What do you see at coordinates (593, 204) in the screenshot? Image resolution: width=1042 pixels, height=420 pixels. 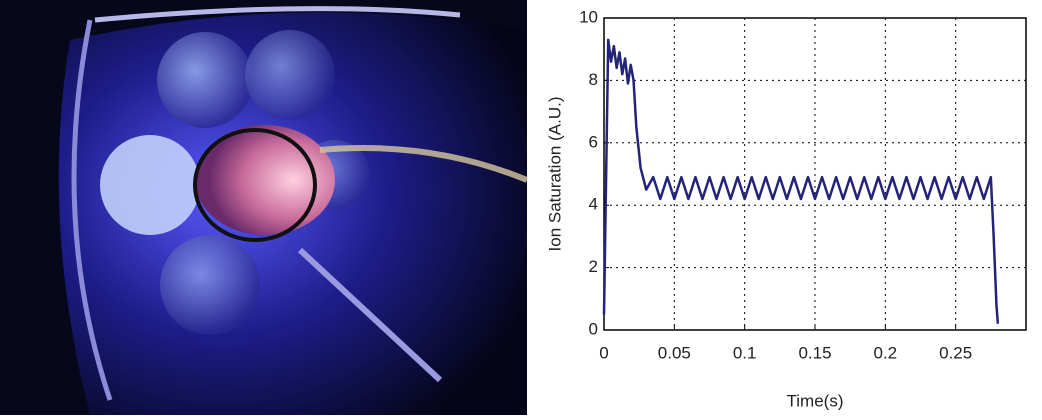 I see `y-tick-label: 4` at bounding box center [593, 204].